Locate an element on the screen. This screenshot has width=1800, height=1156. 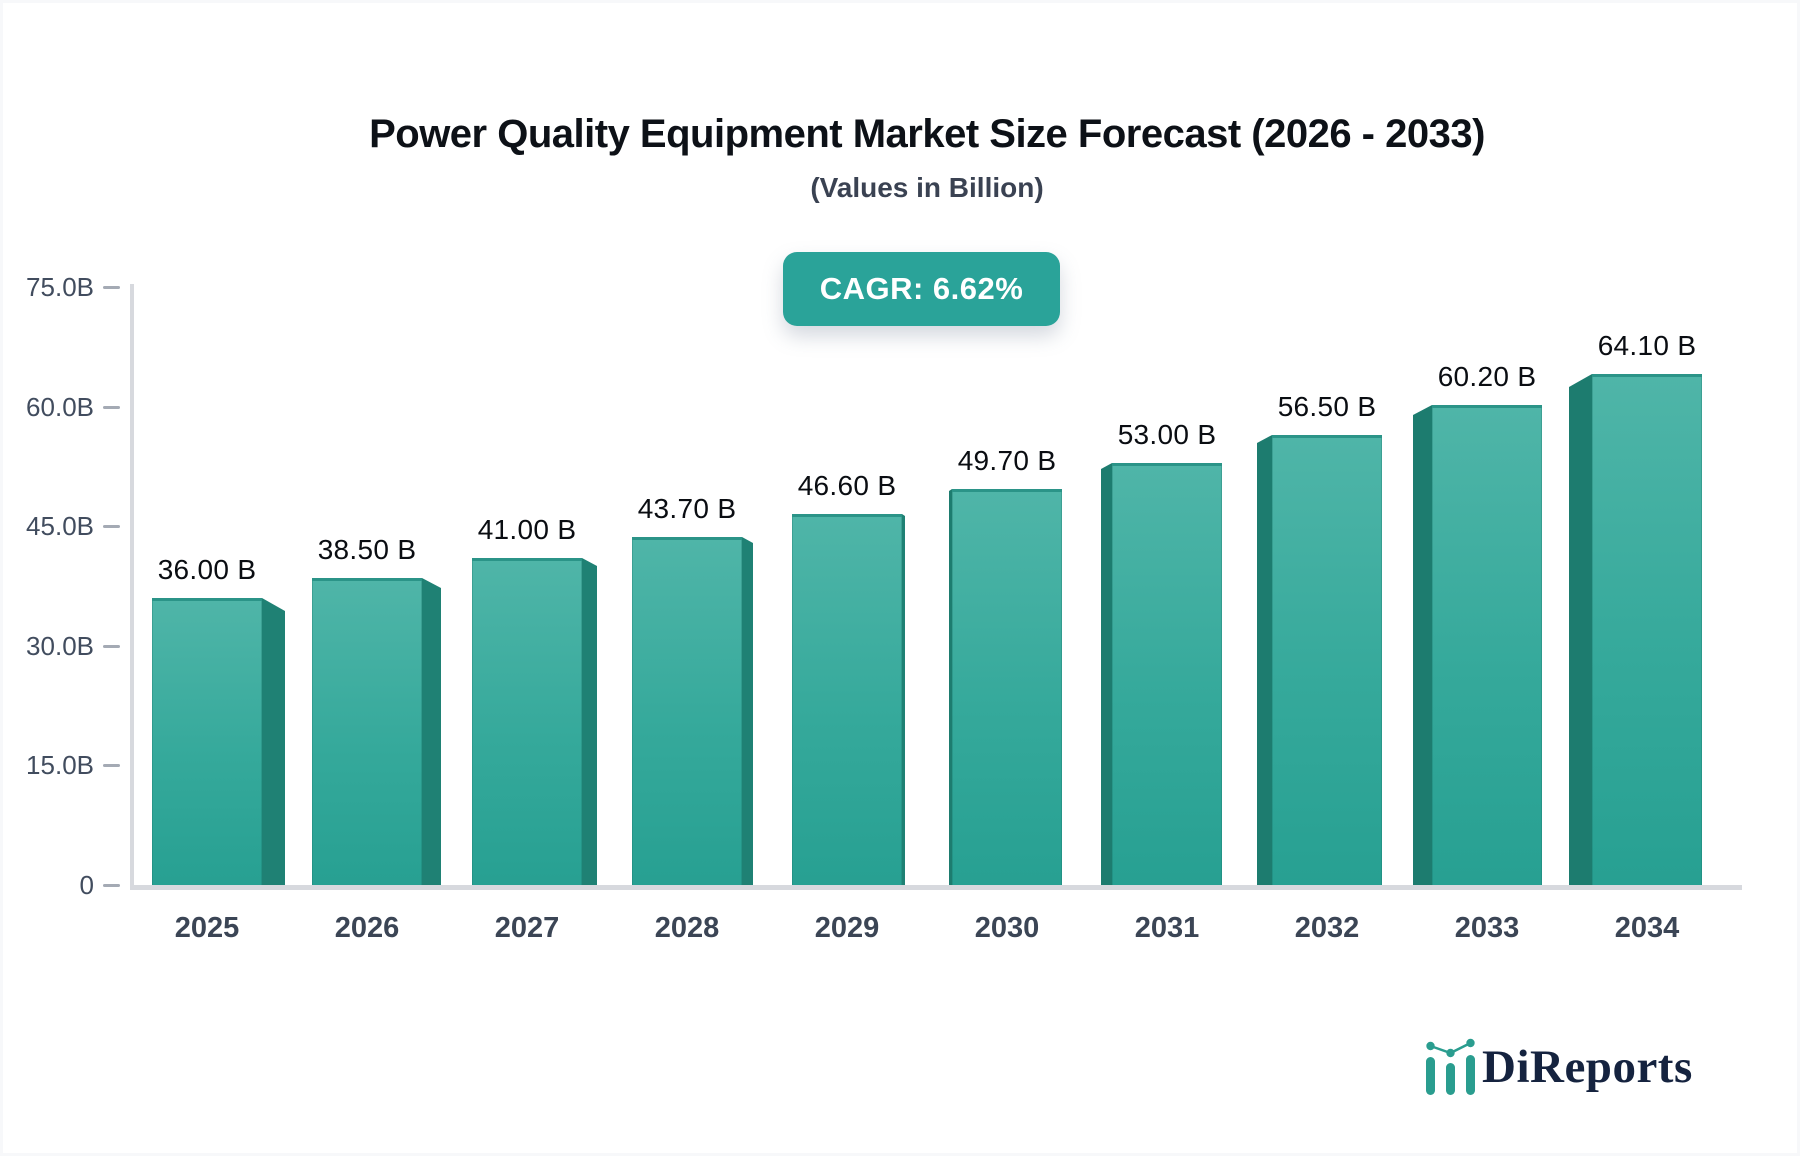
bar-value-label-2026: 38.50 B is located at coordinates (367, 549).